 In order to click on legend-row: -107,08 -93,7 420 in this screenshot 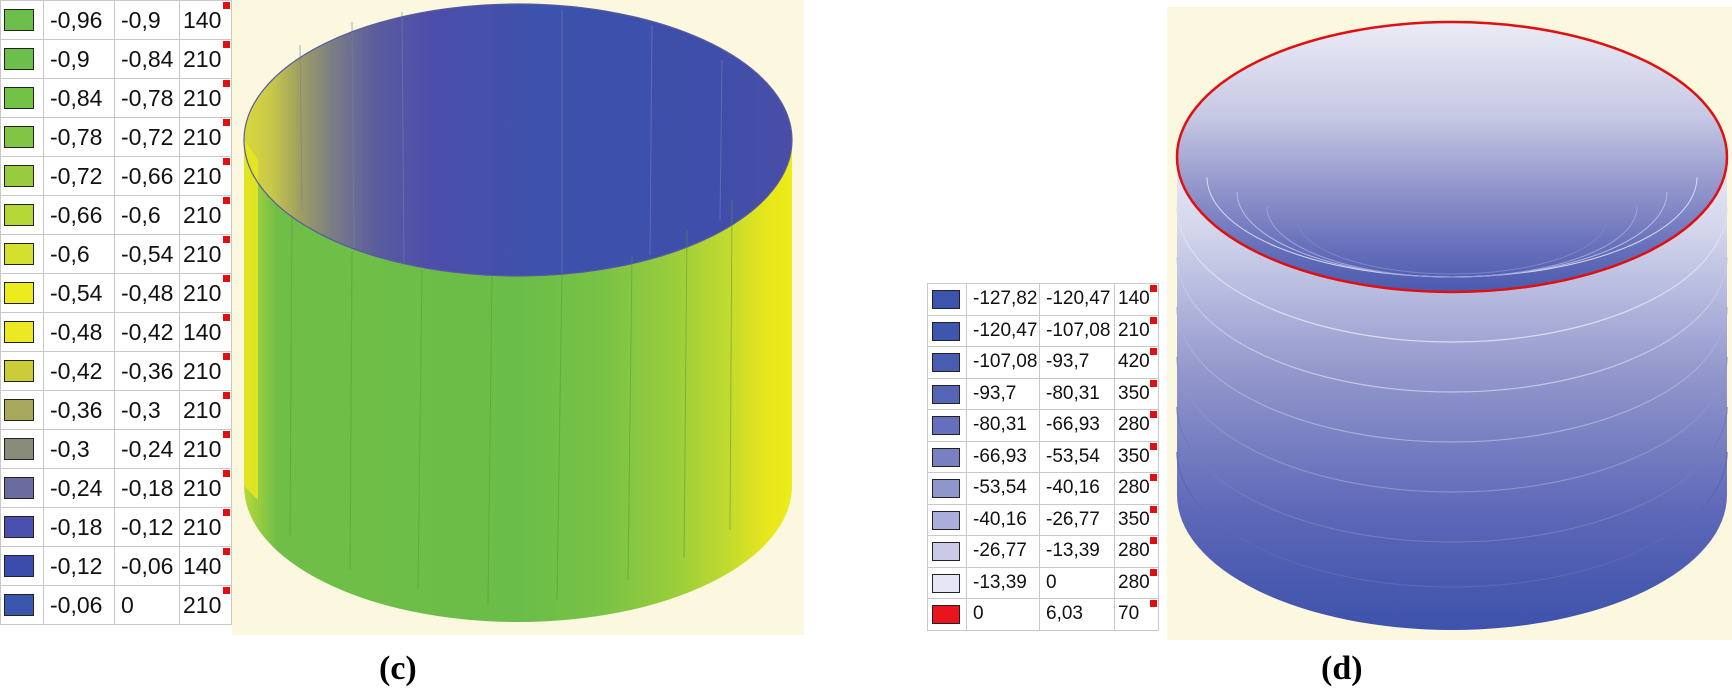, I will do `click(1043, 362)`.